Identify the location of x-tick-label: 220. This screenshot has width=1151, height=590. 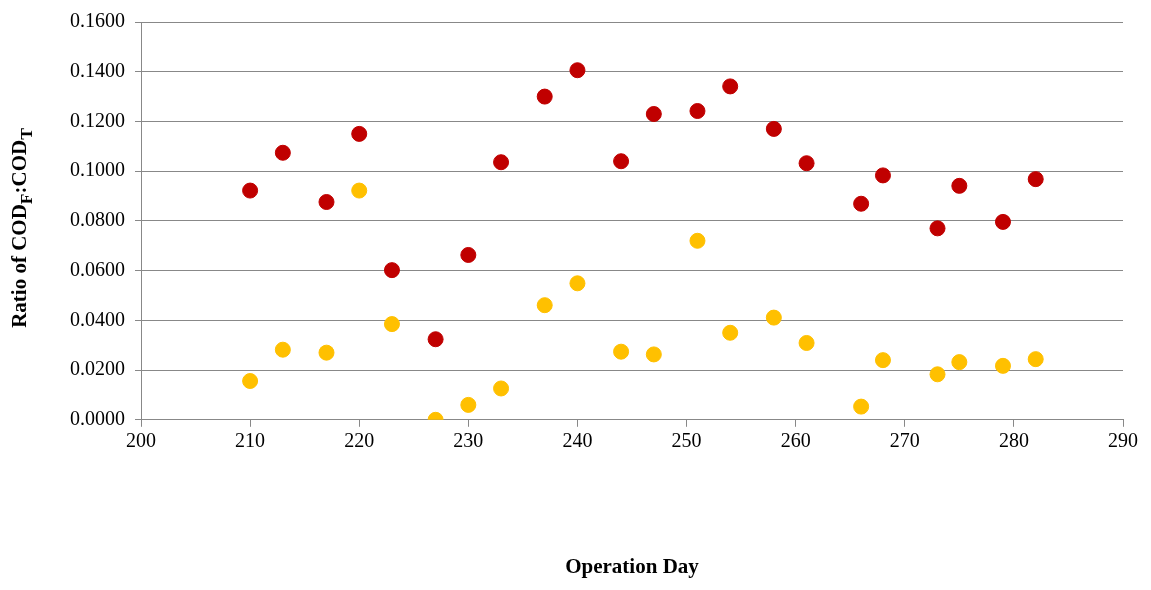
(359, 440).